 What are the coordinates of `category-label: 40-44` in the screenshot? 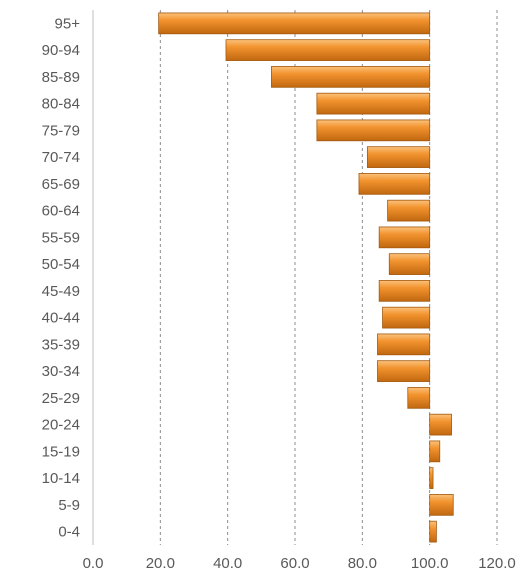 It's located at (61, 318).